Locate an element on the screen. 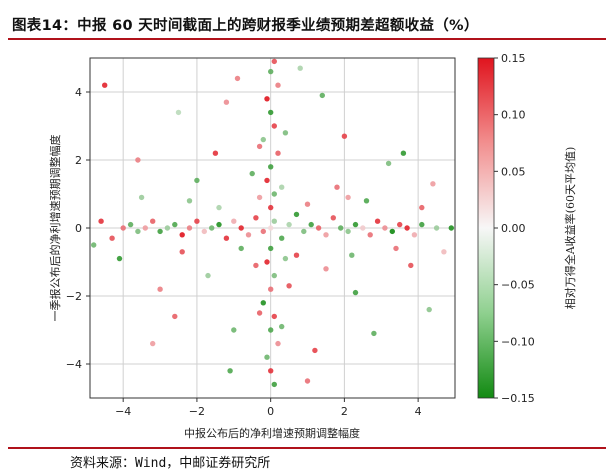 This screenshot has height=471, width=614. x-axis-label: 中报公布后的净利增速预期调整幅度 is located at coordinates (272, 433).